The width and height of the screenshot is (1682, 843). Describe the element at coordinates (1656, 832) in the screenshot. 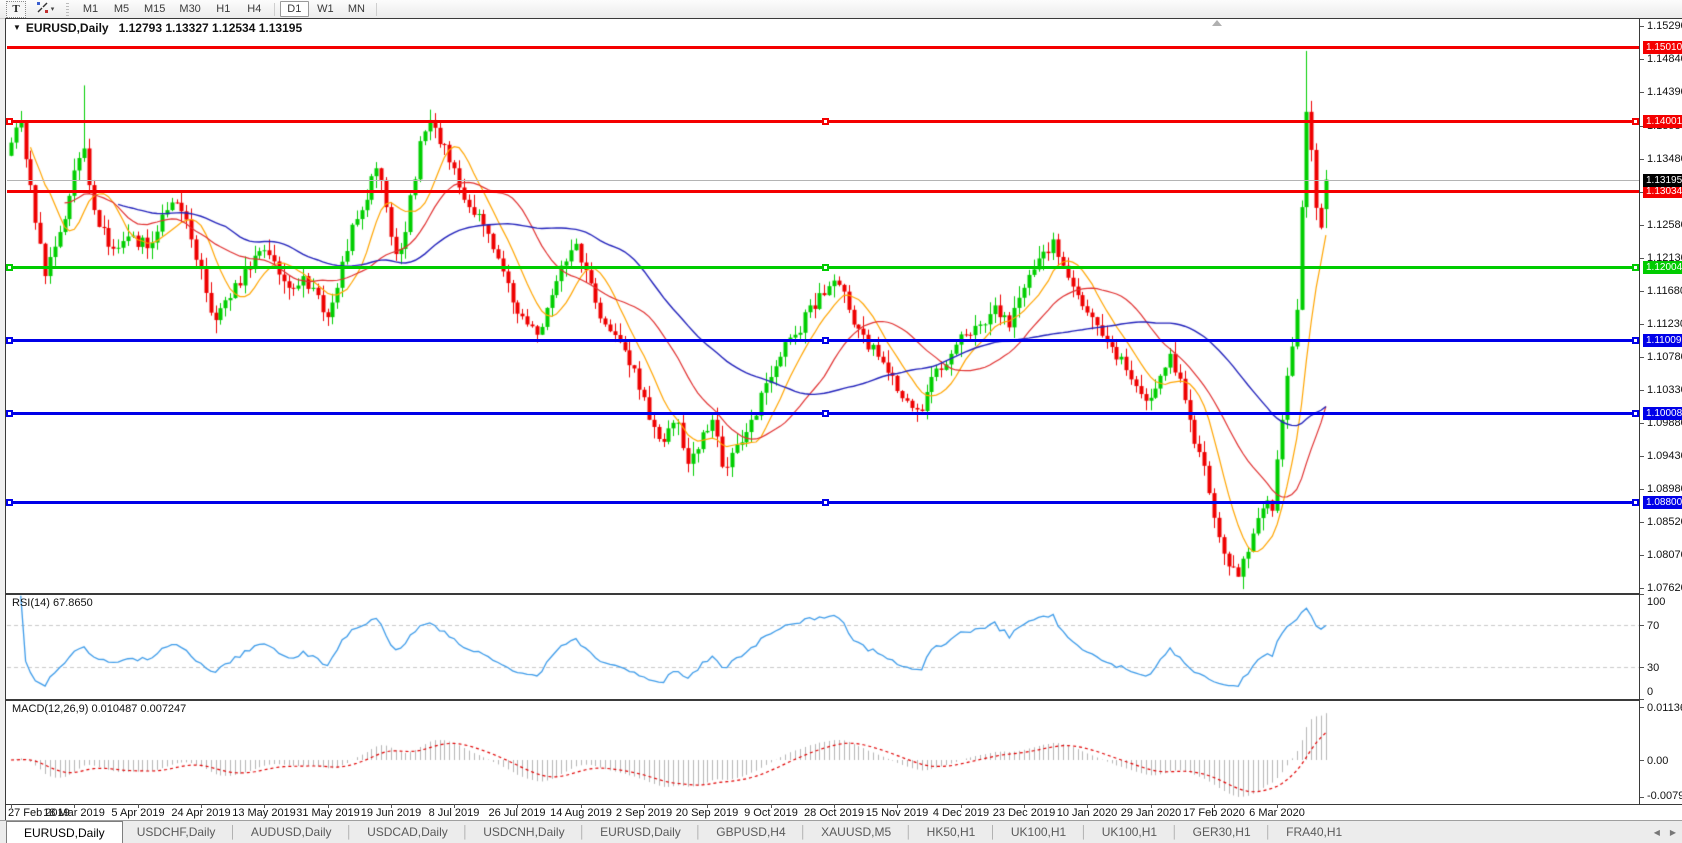

I see `scroll-left-icon: ◀` at that location.